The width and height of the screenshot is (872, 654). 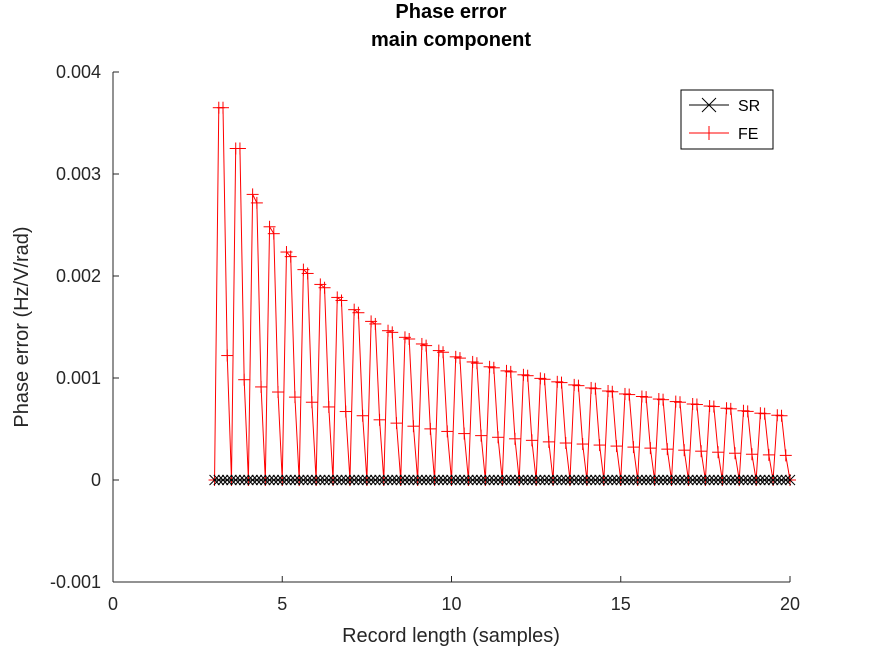 I want to click on legend-label-sr: SR, so click(x=749, y=106).